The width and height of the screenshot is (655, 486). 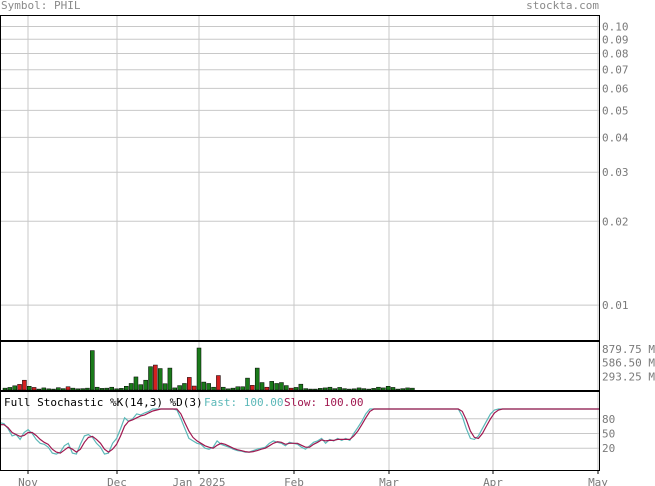 I want to click on stochastic-slow-label: Slow: 100.00, so click(x=323, y=402).